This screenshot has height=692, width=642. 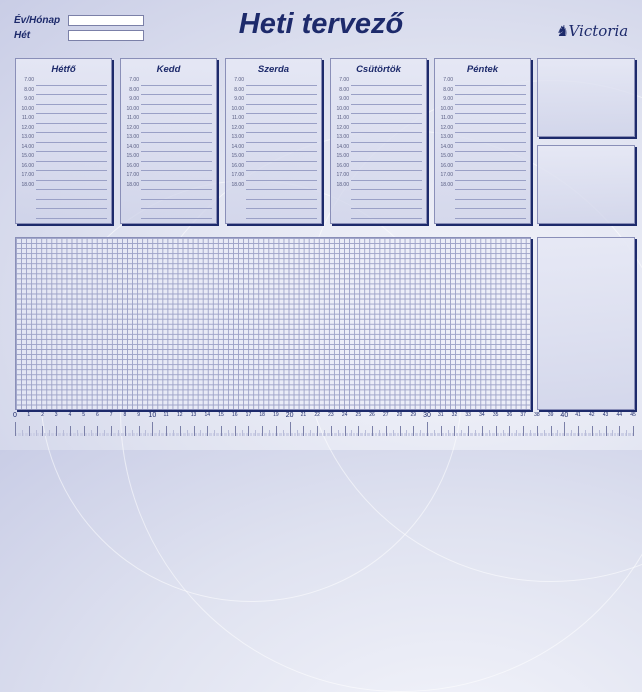 I want to click on notes-box-bottom, so click(x=586, y=323).